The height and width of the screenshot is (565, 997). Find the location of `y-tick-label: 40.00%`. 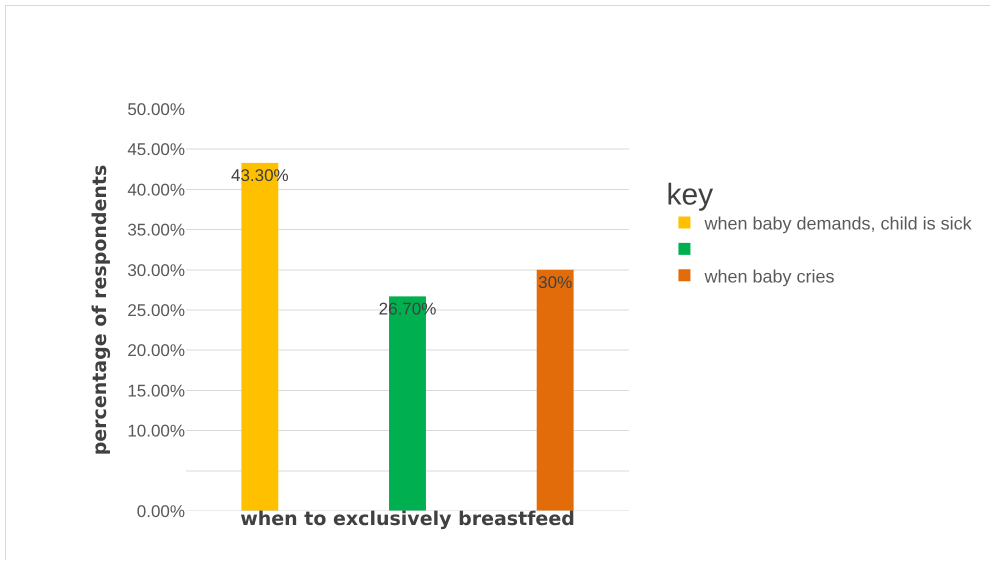

y-tick-label: 40.00% is located at coordinates (156, 190).